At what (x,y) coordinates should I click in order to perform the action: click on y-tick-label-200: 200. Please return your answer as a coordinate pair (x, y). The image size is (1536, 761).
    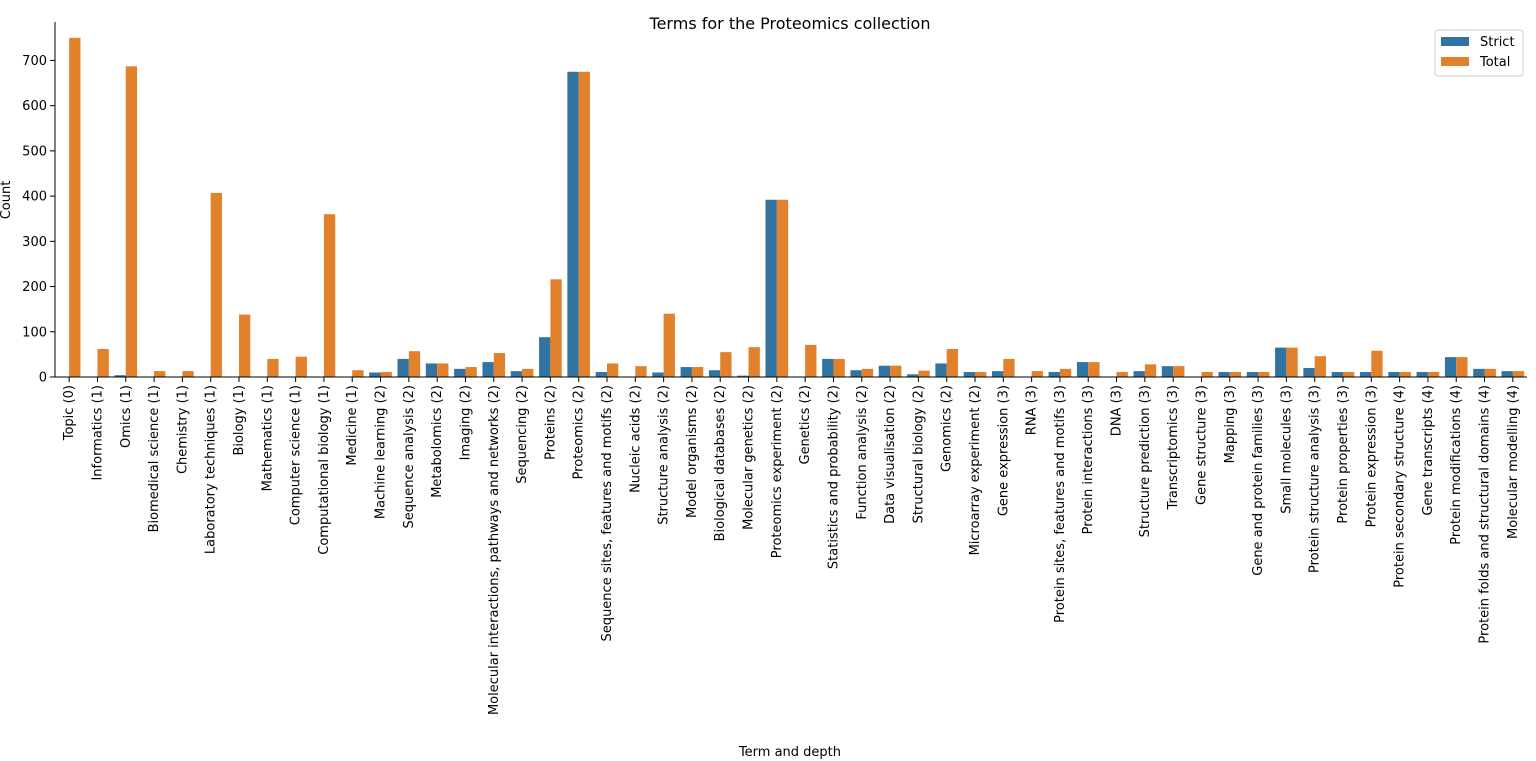
    Looking at the image, I should click on (34, 287).